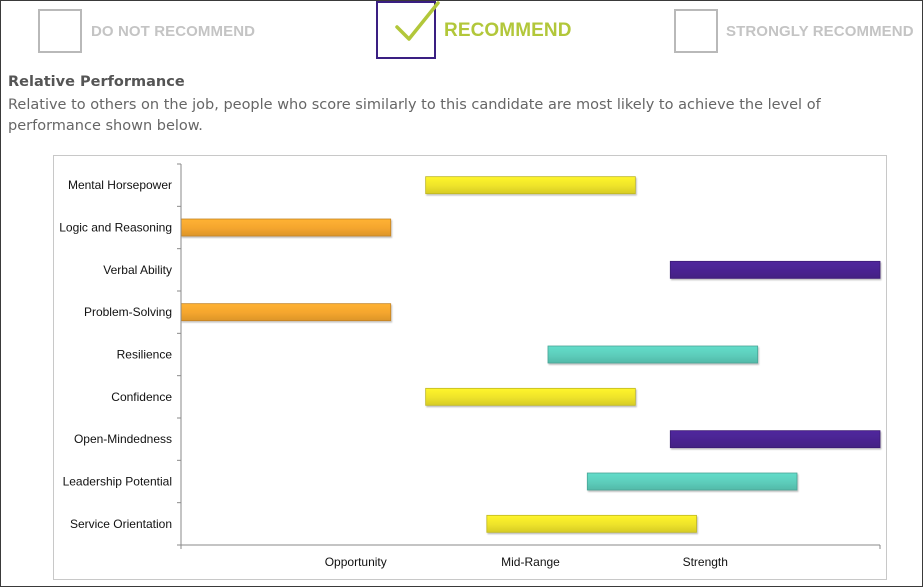 The image size is (923, 587). Describe the element at coordinates (115, 228) in the screenshot. I see `category-label: Logic and Reasoning` at that location.